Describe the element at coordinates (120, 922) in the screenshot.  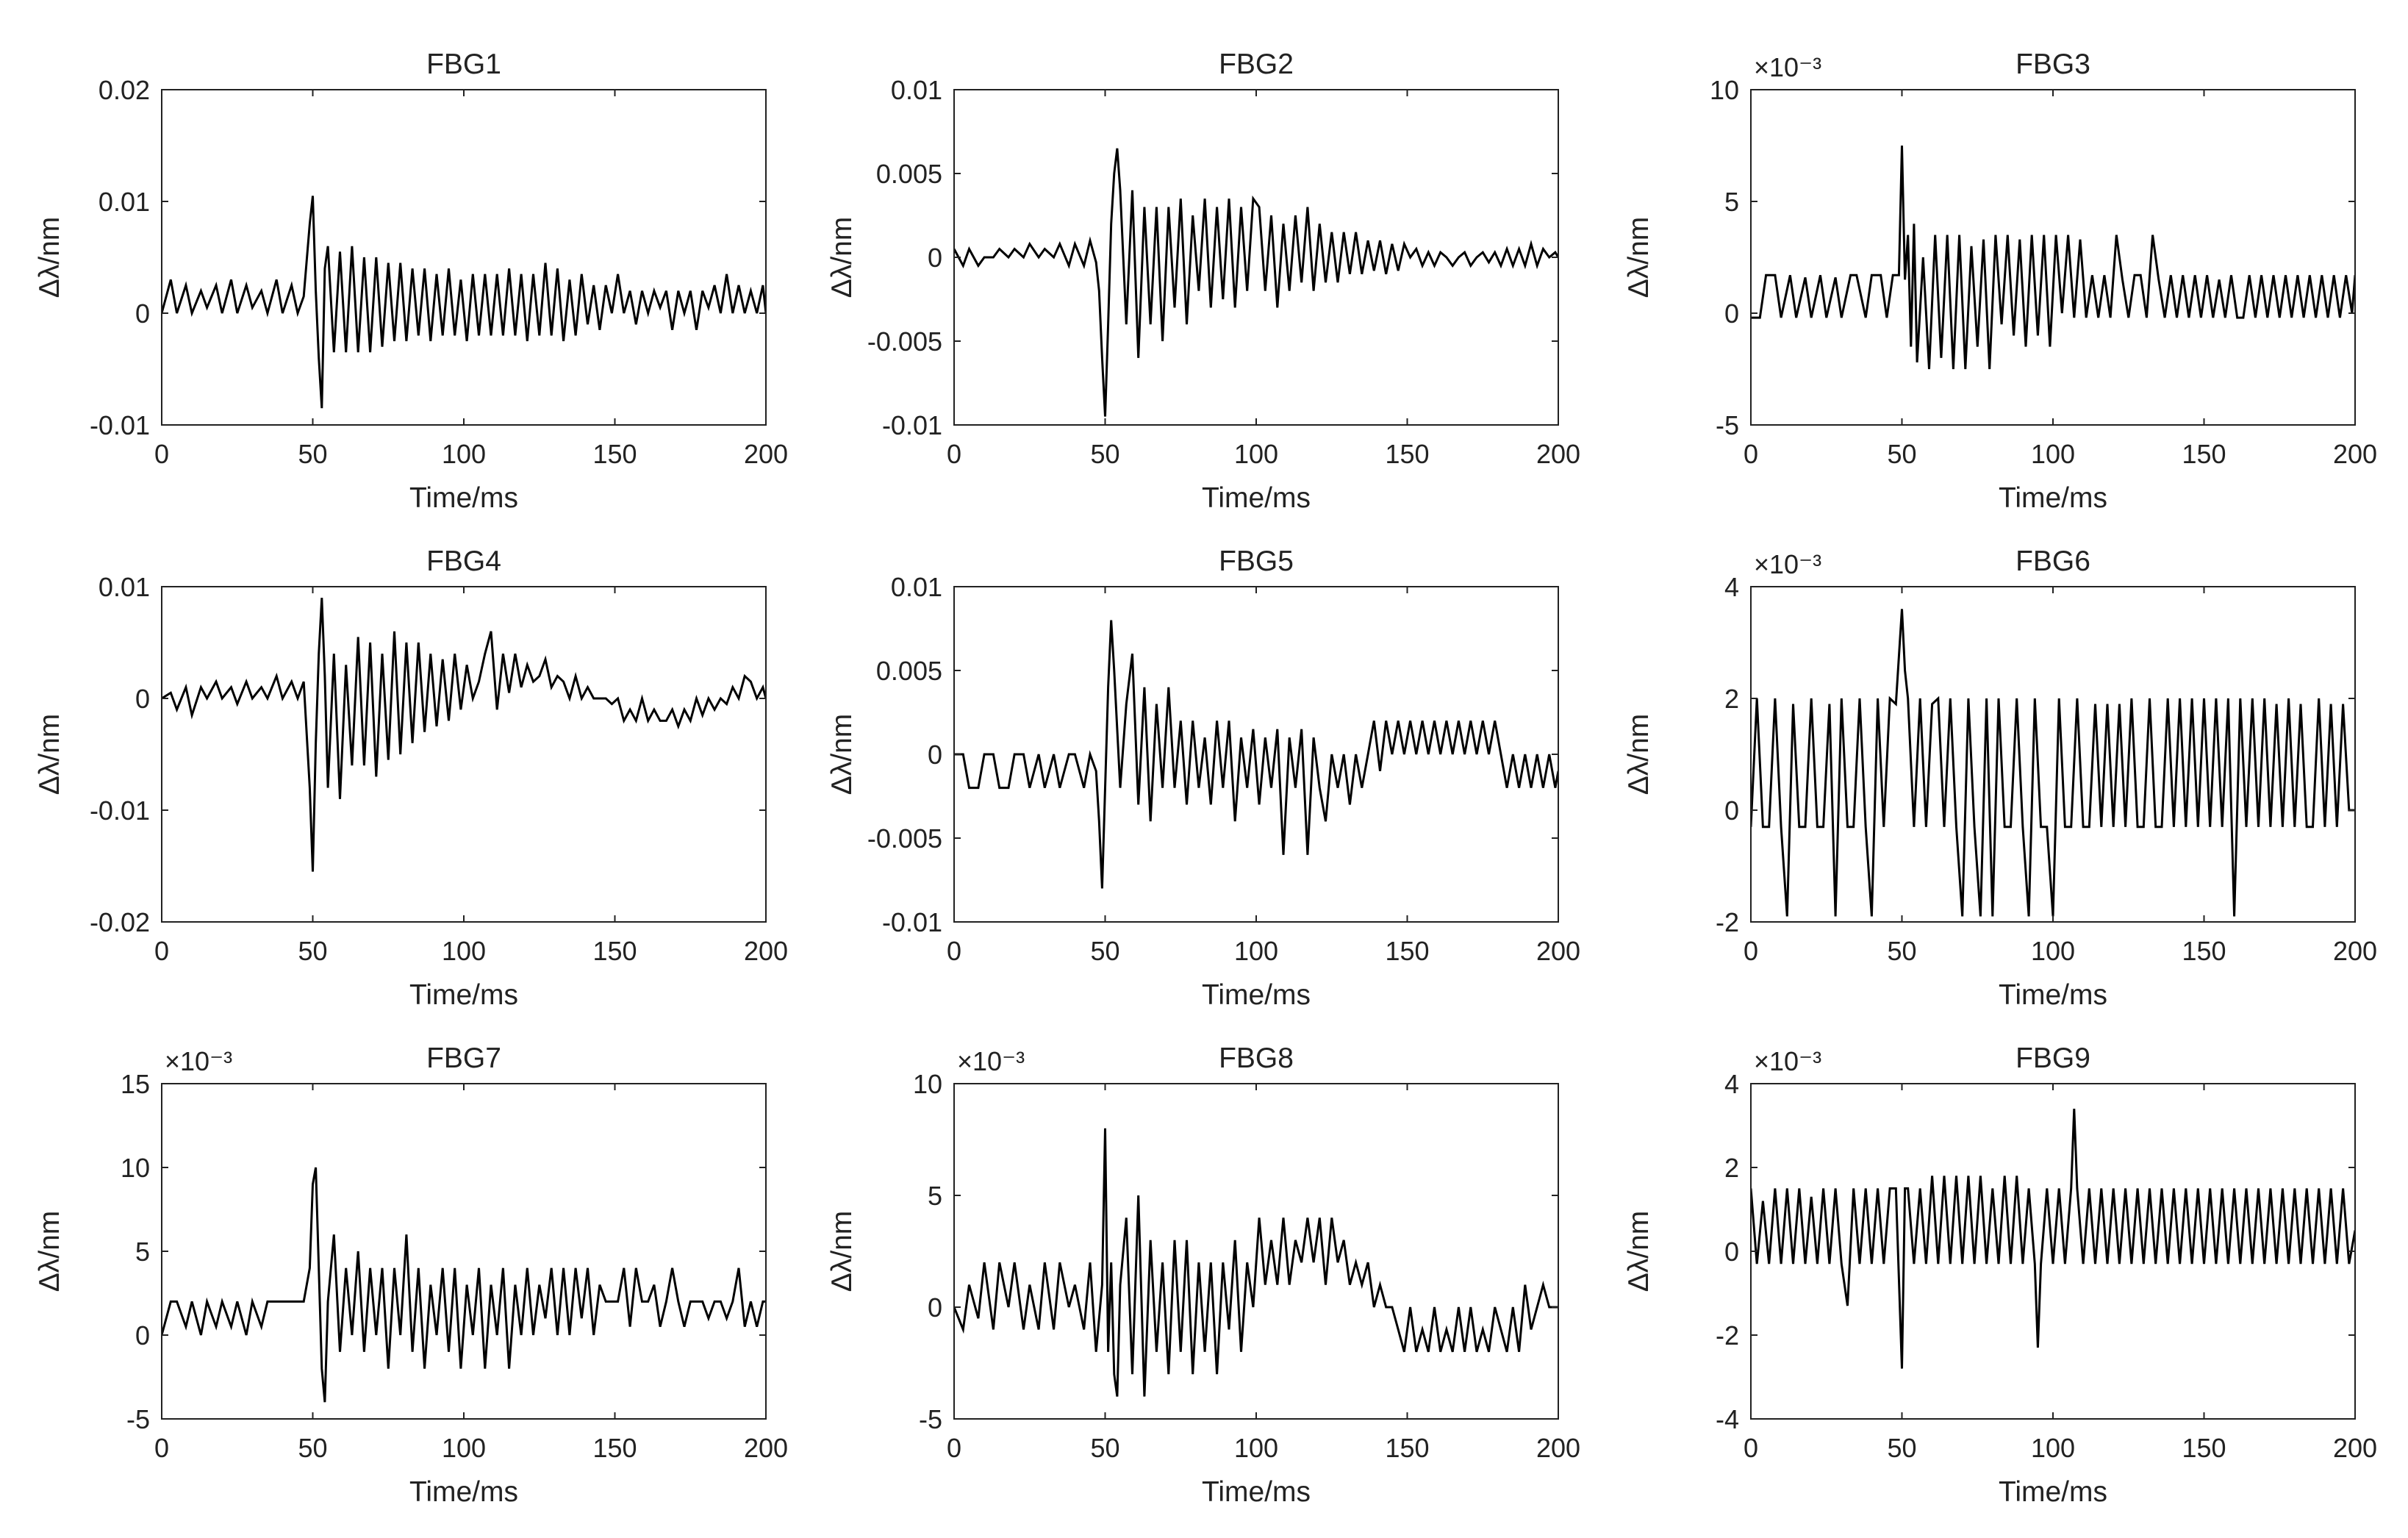
I see `y-tick-label: -0.02` at that location.